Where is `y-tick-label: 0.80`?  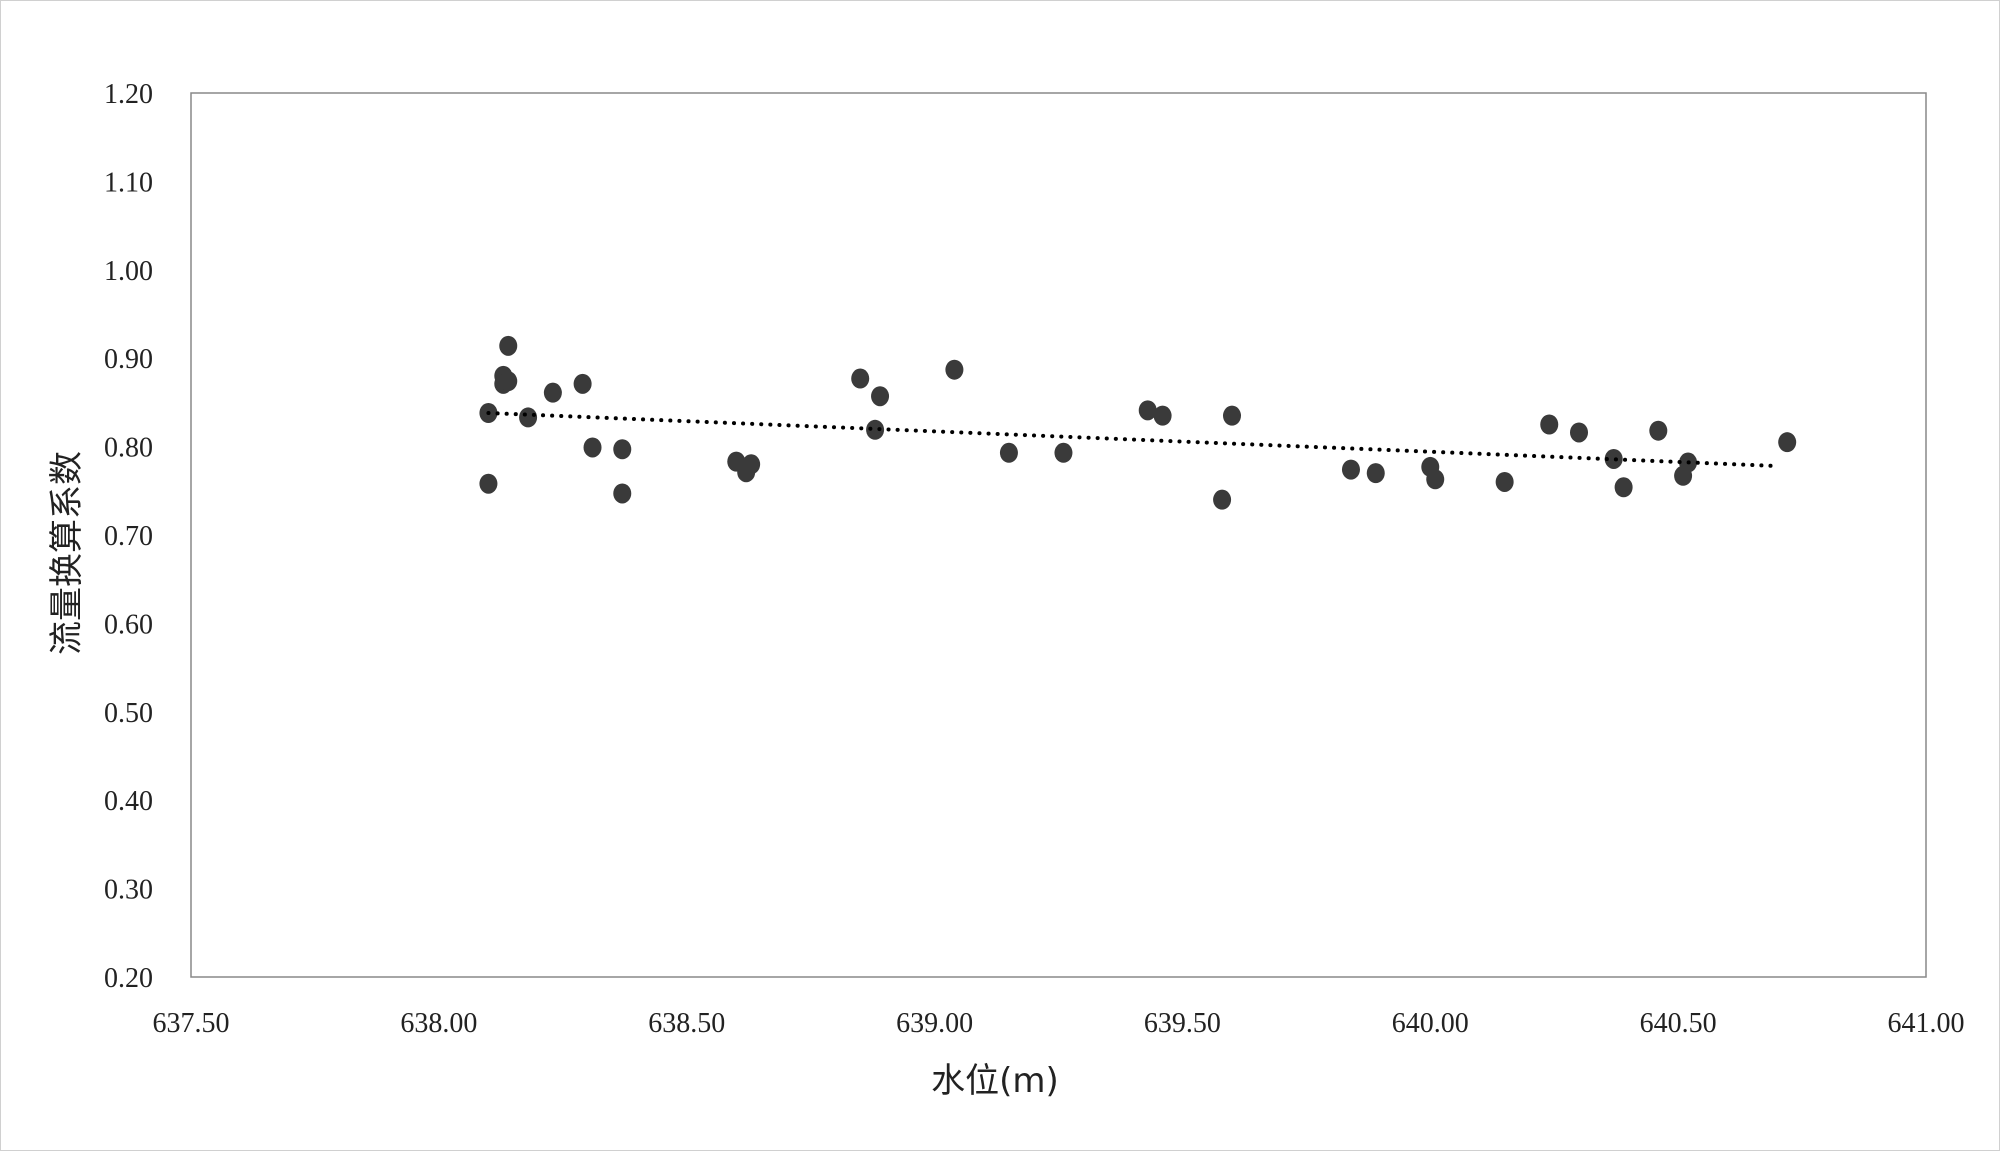 y-tick-label: 0.80 is located at coordinates (128, 448).